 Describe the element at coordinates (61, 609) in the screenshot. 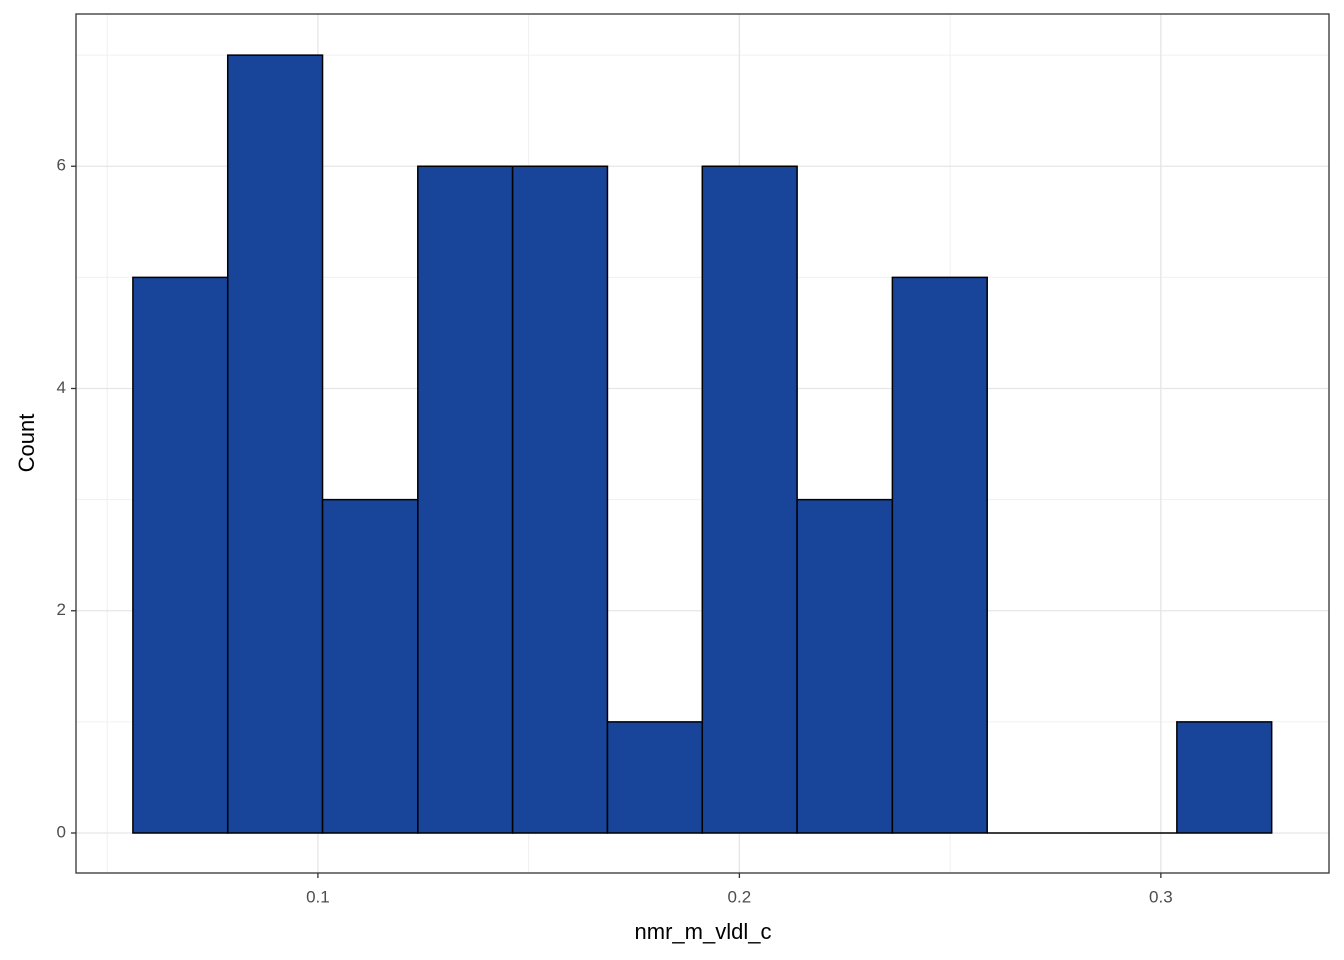

I see `y-tick-label: 2` at that location.